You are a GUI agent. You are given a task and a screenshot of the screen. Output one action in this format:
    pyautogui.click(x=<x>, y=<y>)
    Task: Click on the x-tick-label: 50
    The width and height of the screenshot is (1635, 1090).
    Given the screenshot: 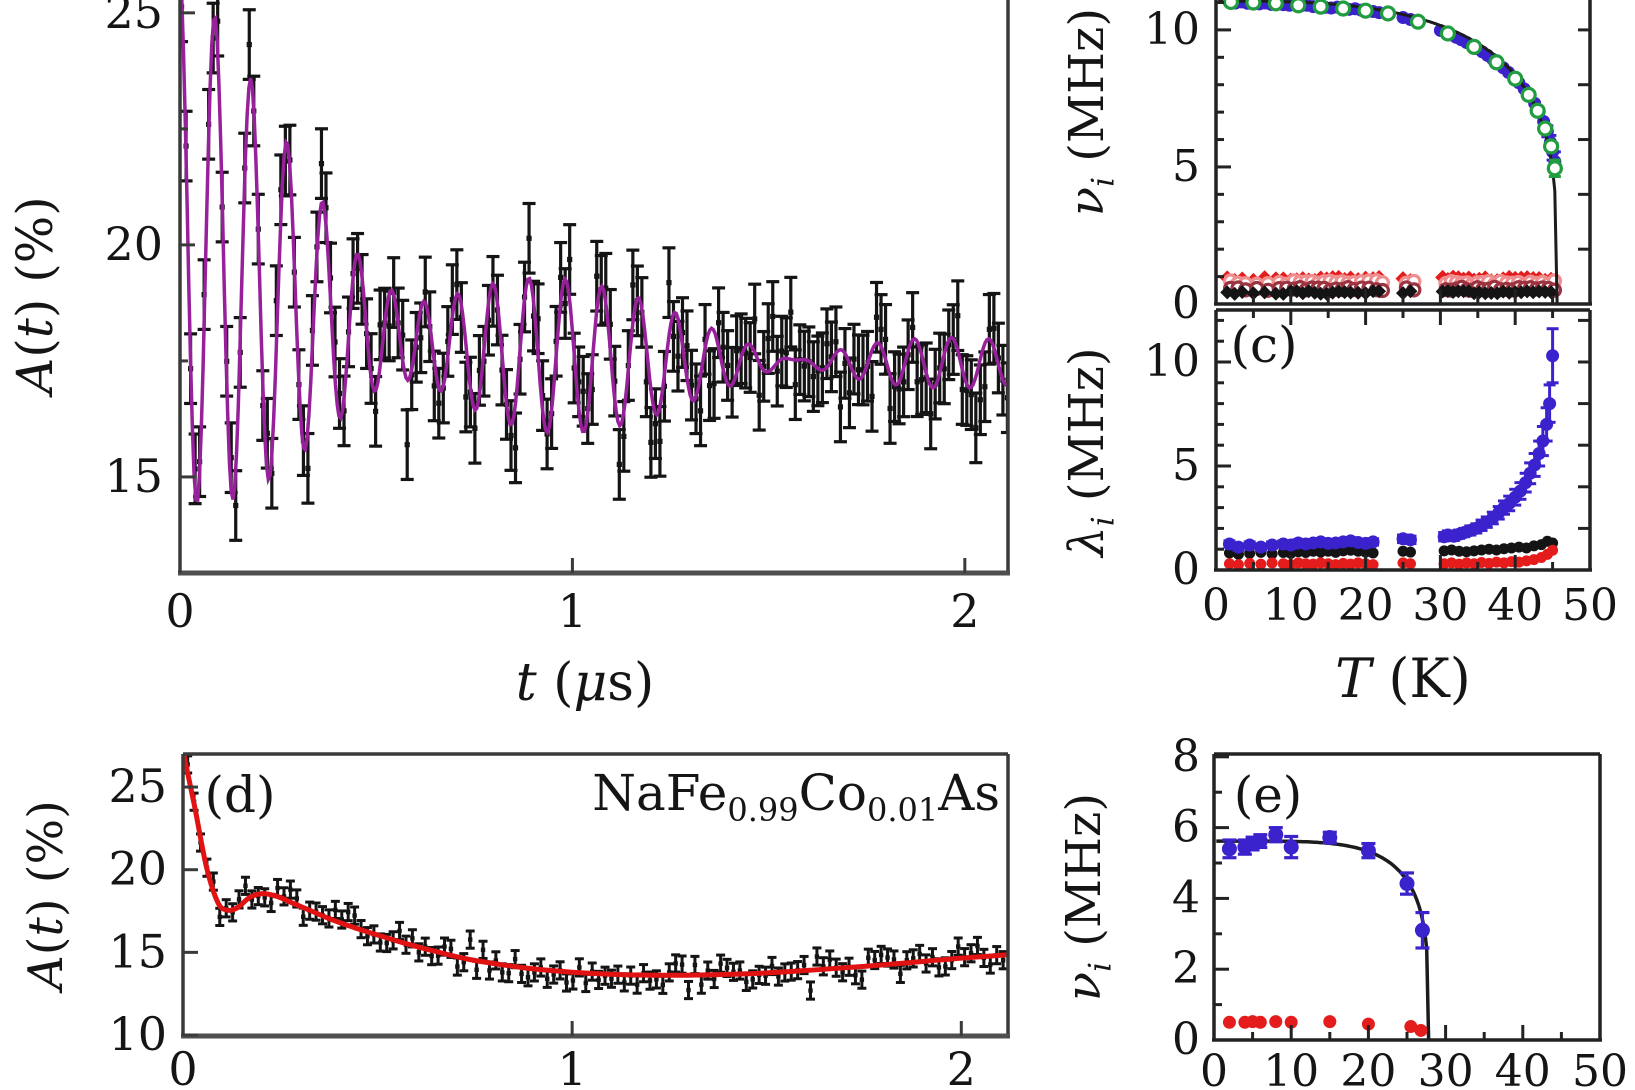 What is the action you would take?
    pyautogui.click(x=1600, y=1068)
    